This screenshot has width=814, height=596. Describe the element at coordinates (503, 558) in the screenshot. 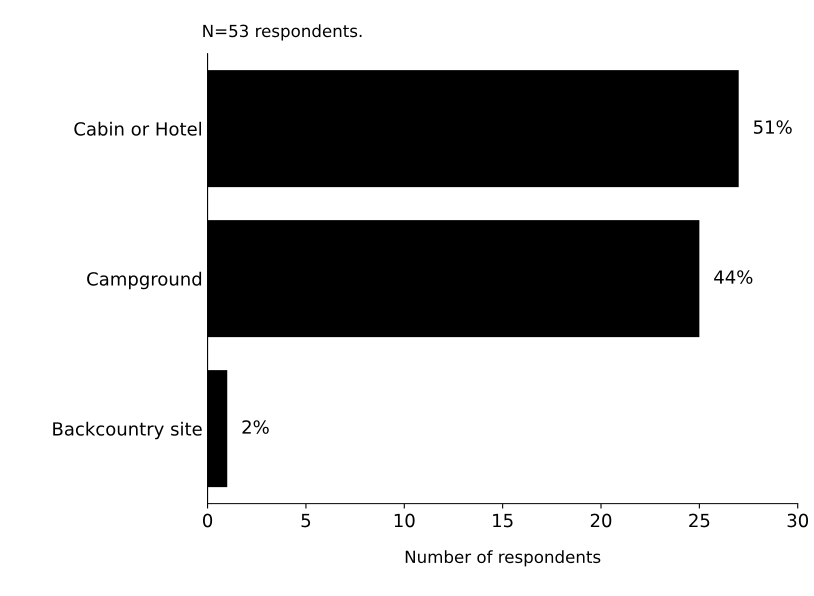

I see `x-axis-title: Number of respondents` at that location.